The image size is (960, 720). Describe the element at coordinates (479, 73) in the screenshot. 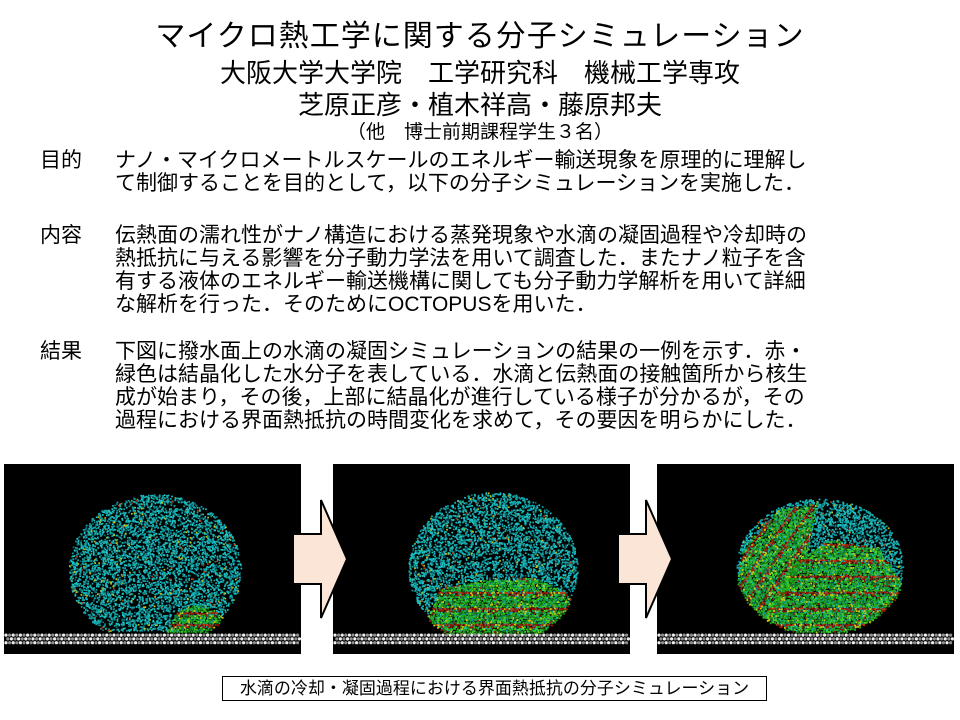

I see `affiliation-line: 大阪大学大学院 工学研究科 機械工学専攻` at that location.